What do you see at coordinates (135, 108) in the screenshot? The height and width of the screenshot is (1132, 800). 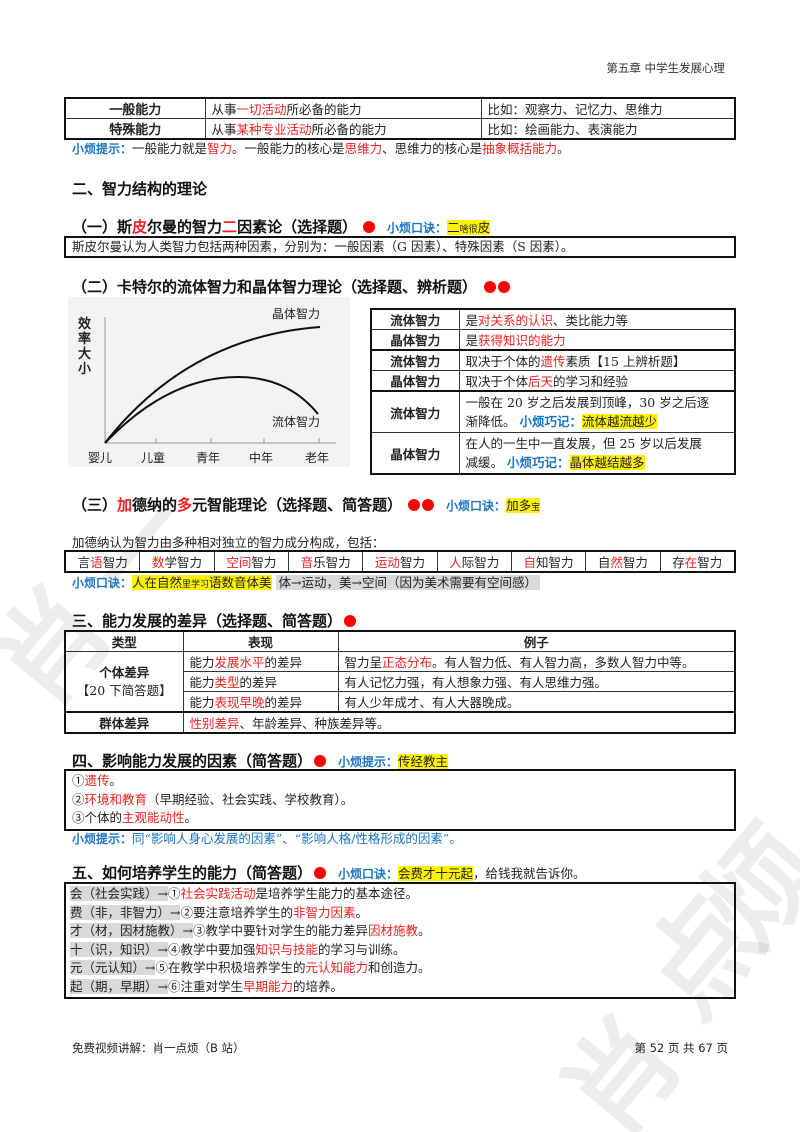 I see `ability-type: 一般能力` at bounding box center [135, 108].